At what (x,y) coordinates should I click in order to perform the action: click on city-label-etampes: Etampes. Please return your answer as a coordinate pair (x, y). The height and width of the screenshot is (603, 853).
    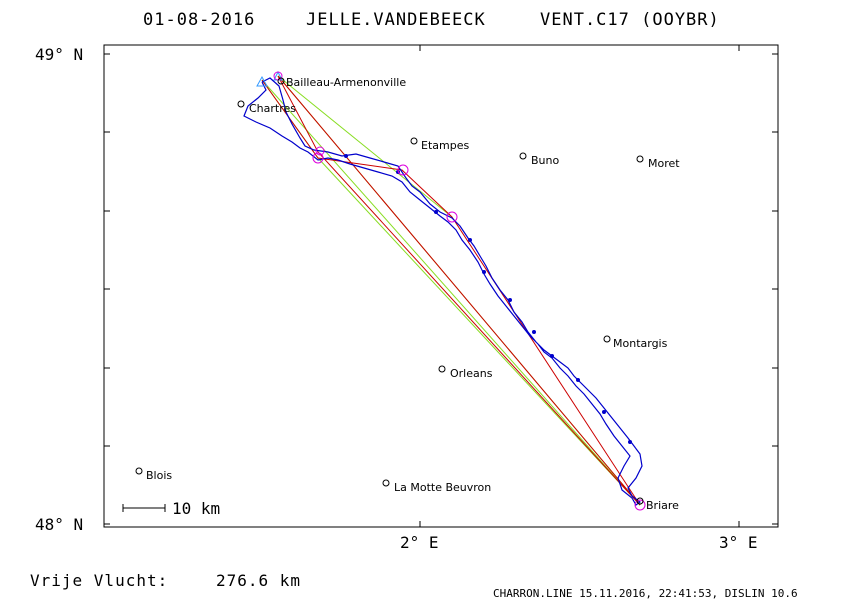
    Looking at the image, I should click on (445, 145).